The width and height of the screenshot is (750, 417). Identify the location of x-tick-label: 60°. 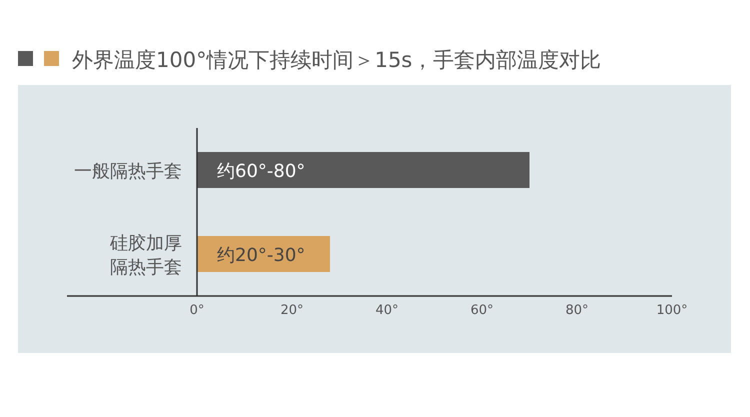
(482, 310).